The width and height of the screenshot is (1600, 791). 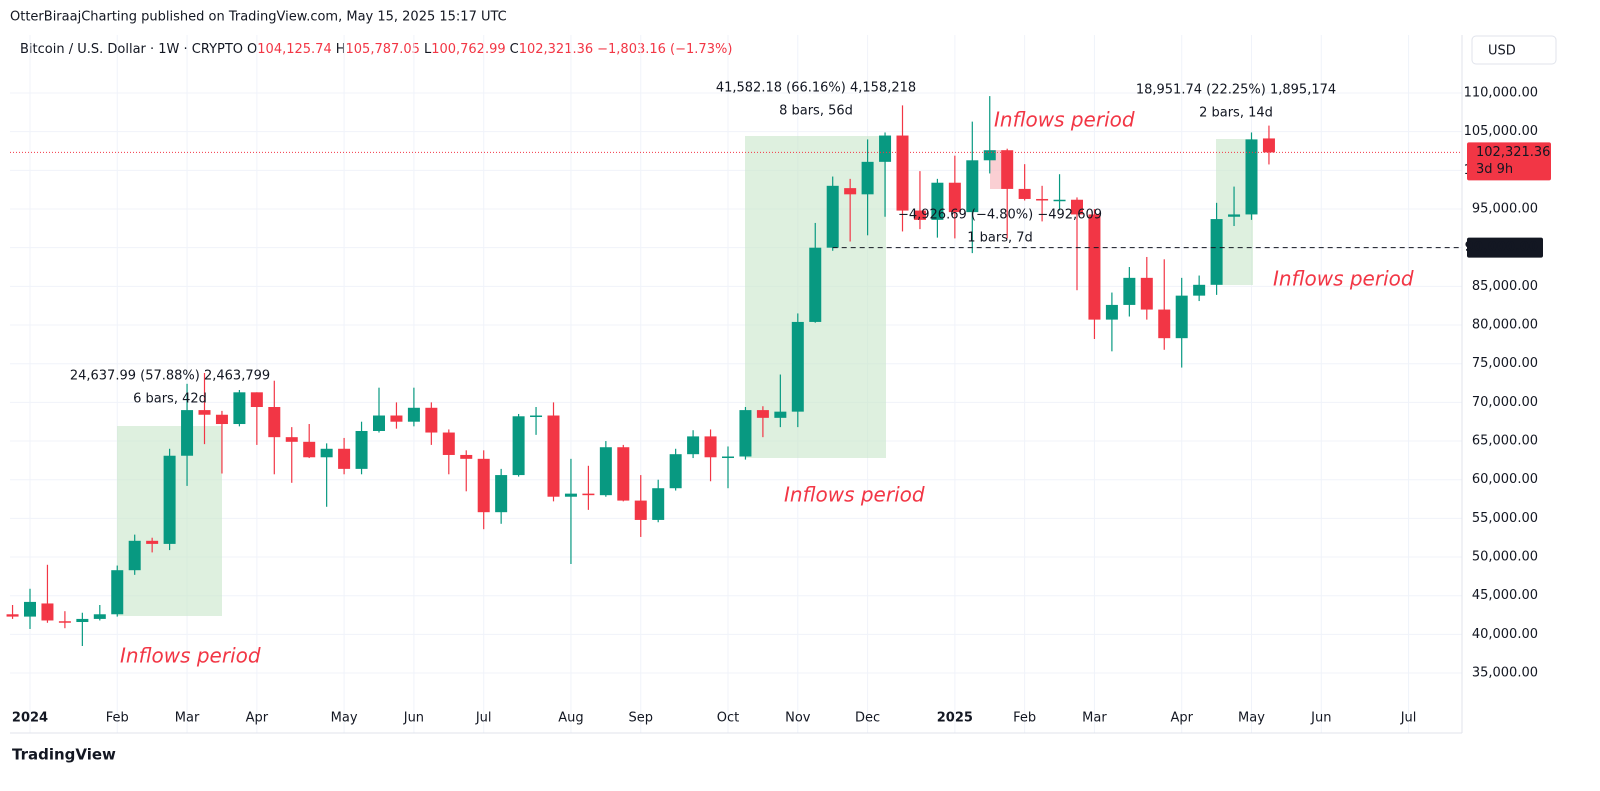 I want to click on symbol: Bitcoin / U.S. Dollar · 1W · CRYPTO, so click(x=131, y=49).